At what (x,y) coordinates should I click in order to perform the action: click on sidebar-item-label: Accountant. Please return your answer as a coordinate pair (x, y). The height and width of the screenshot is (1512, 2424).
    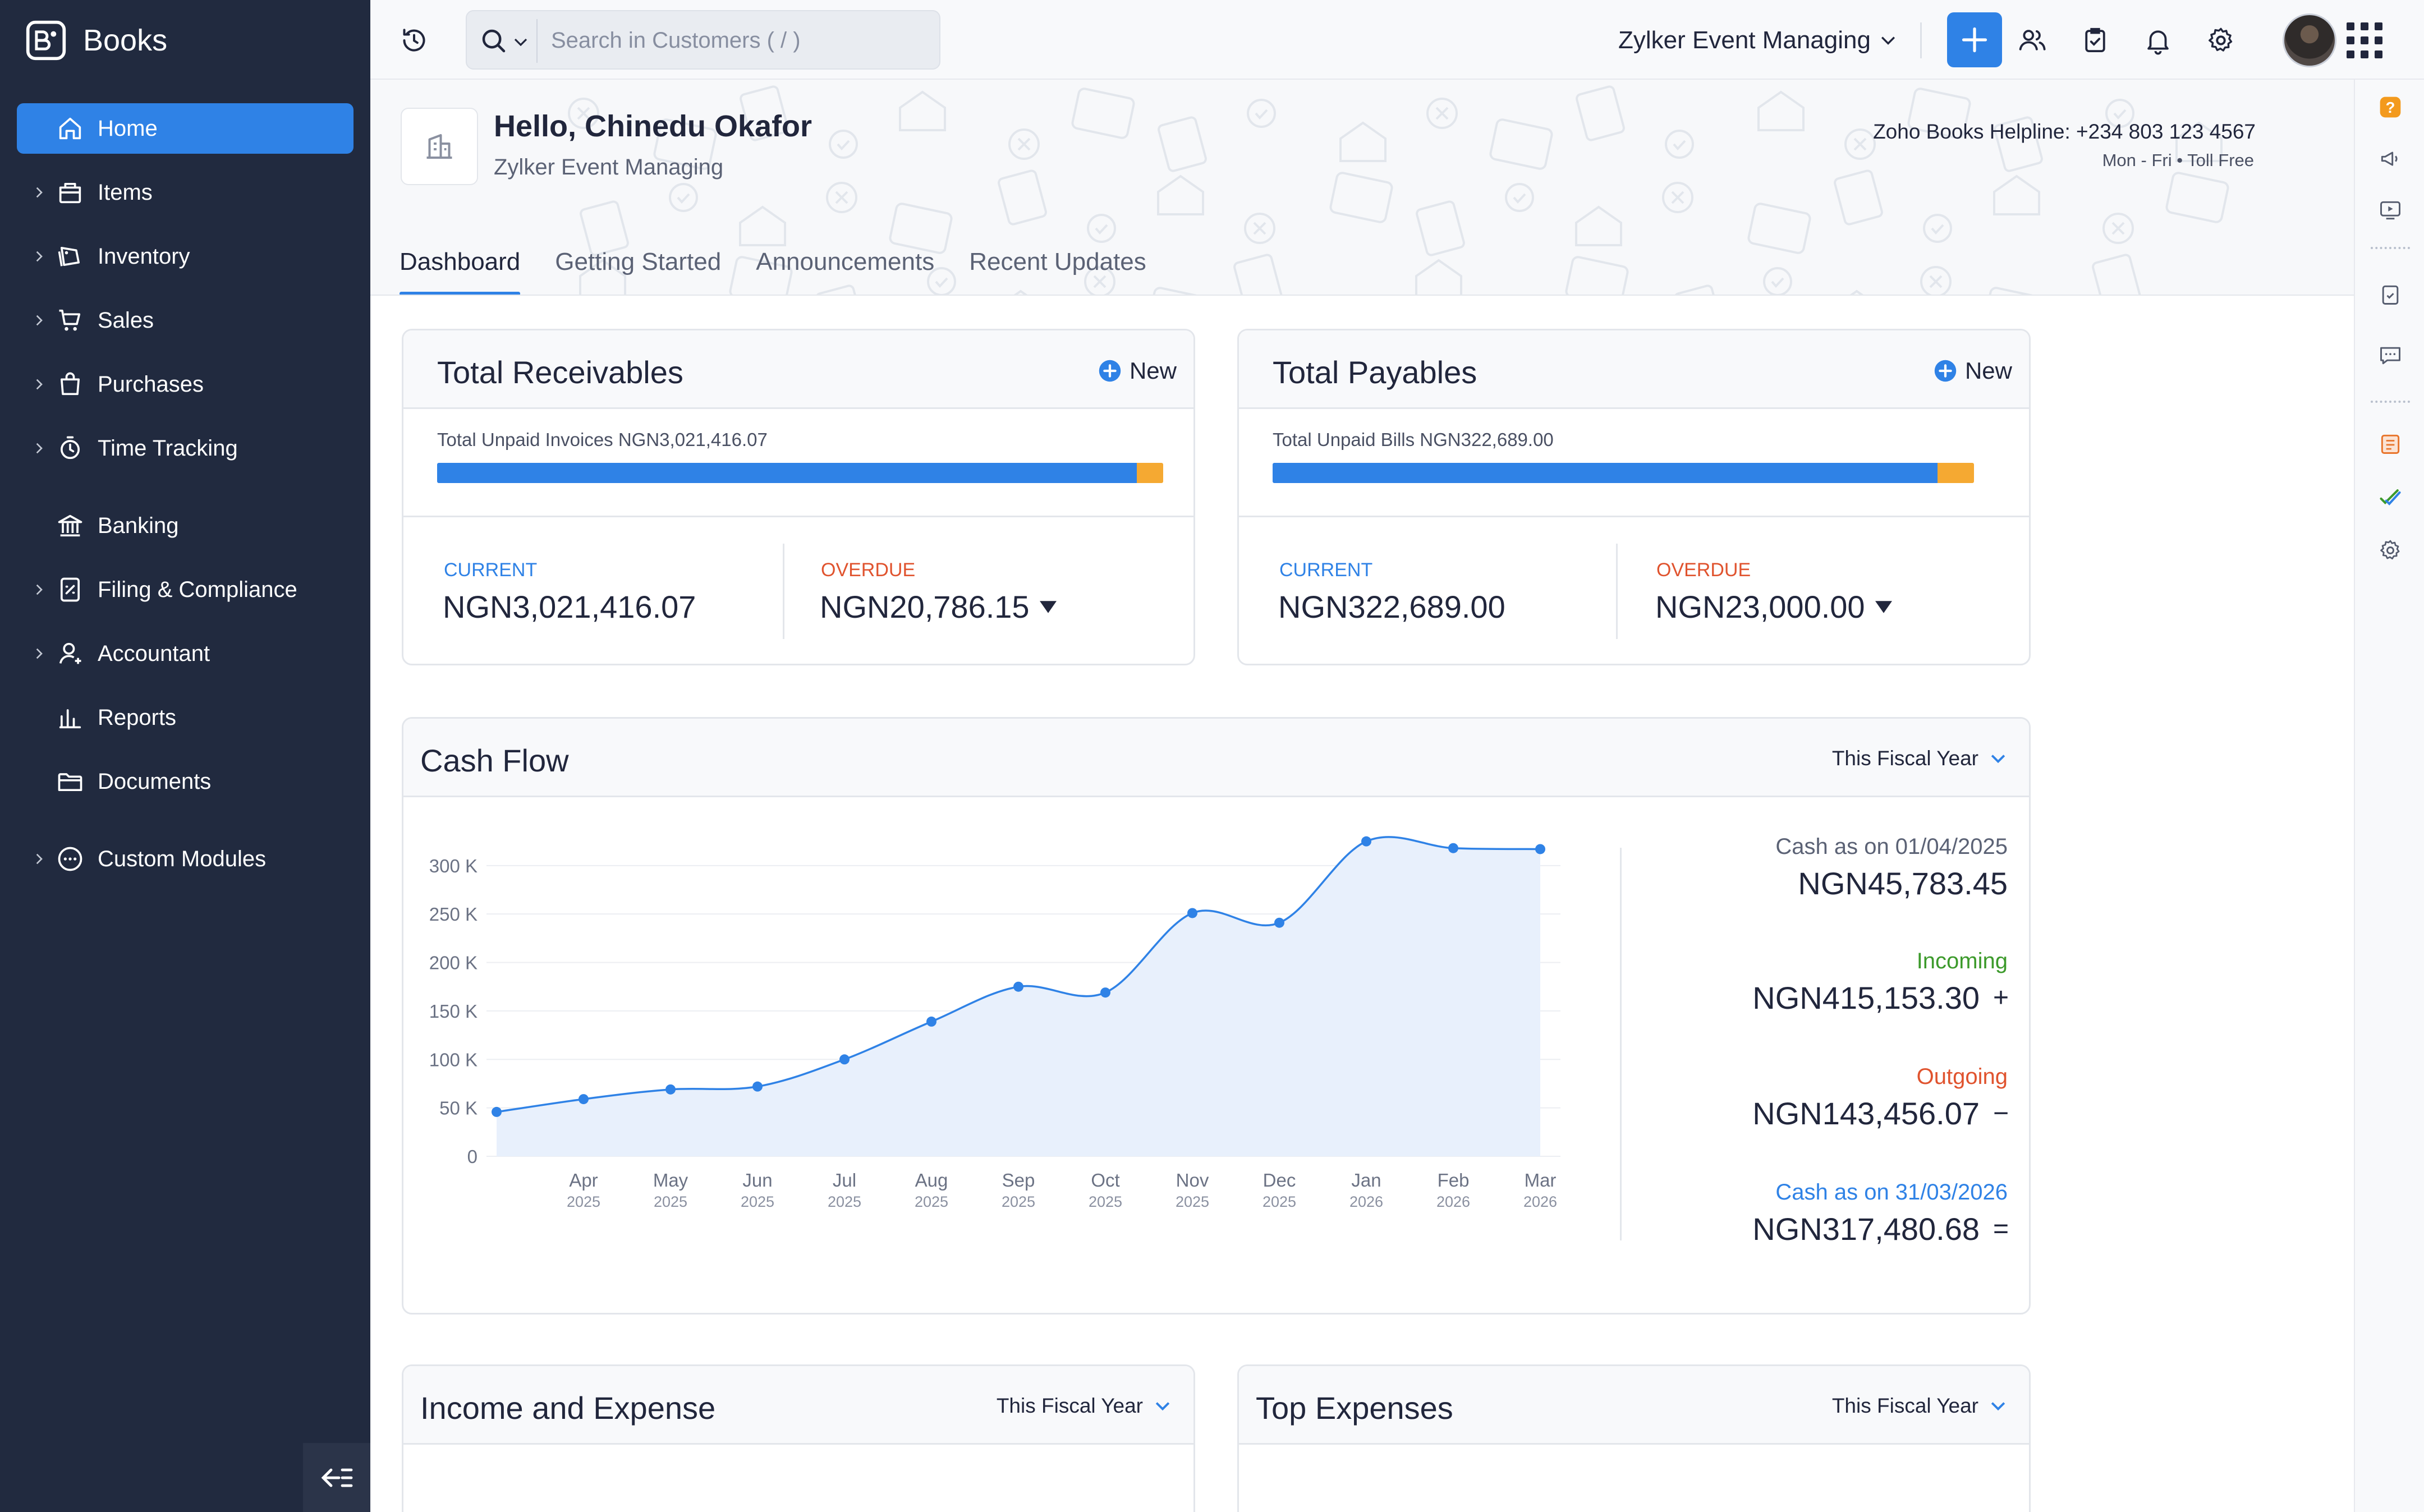
    Looking at the image, I should click on (154, 653).